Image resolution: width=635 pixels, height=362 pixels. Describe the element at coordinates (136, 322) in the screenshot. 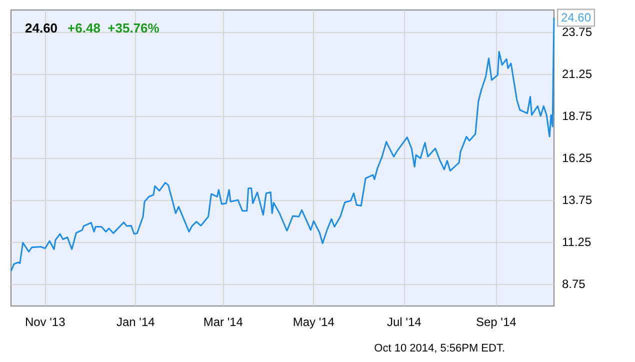

I see `x-tick-label: Jan '14` at that location.